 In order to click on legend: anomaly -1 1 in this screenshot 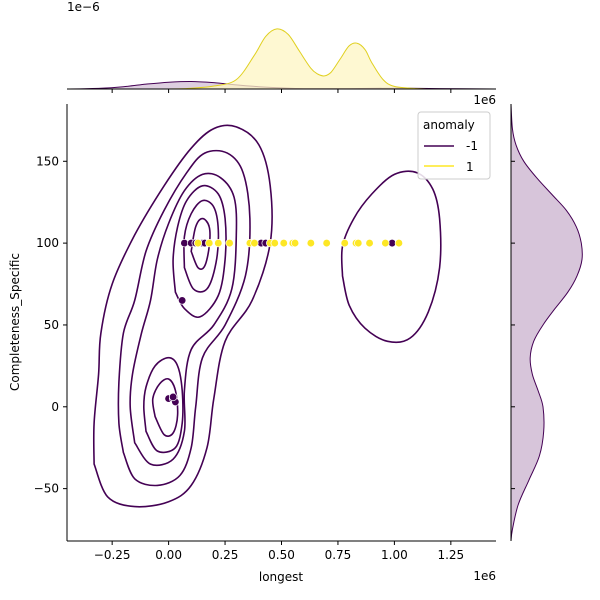, I will do `click(454, 145)`.